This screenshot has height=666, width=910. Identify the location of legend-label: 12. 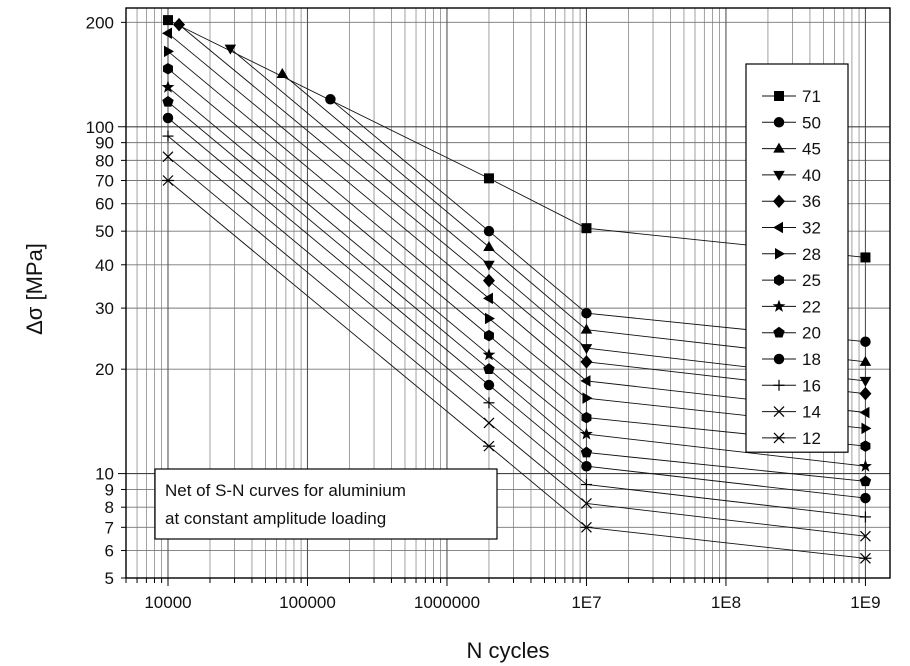
(811, 438).